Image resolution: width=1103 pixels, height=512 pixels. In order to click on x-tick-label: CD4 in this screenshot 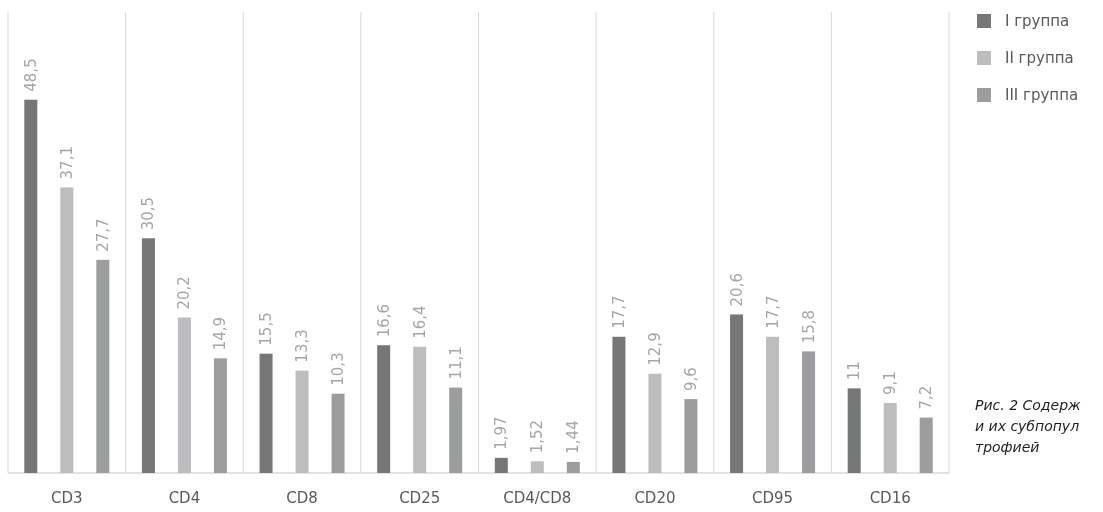, I will do `click(184, 498)`.